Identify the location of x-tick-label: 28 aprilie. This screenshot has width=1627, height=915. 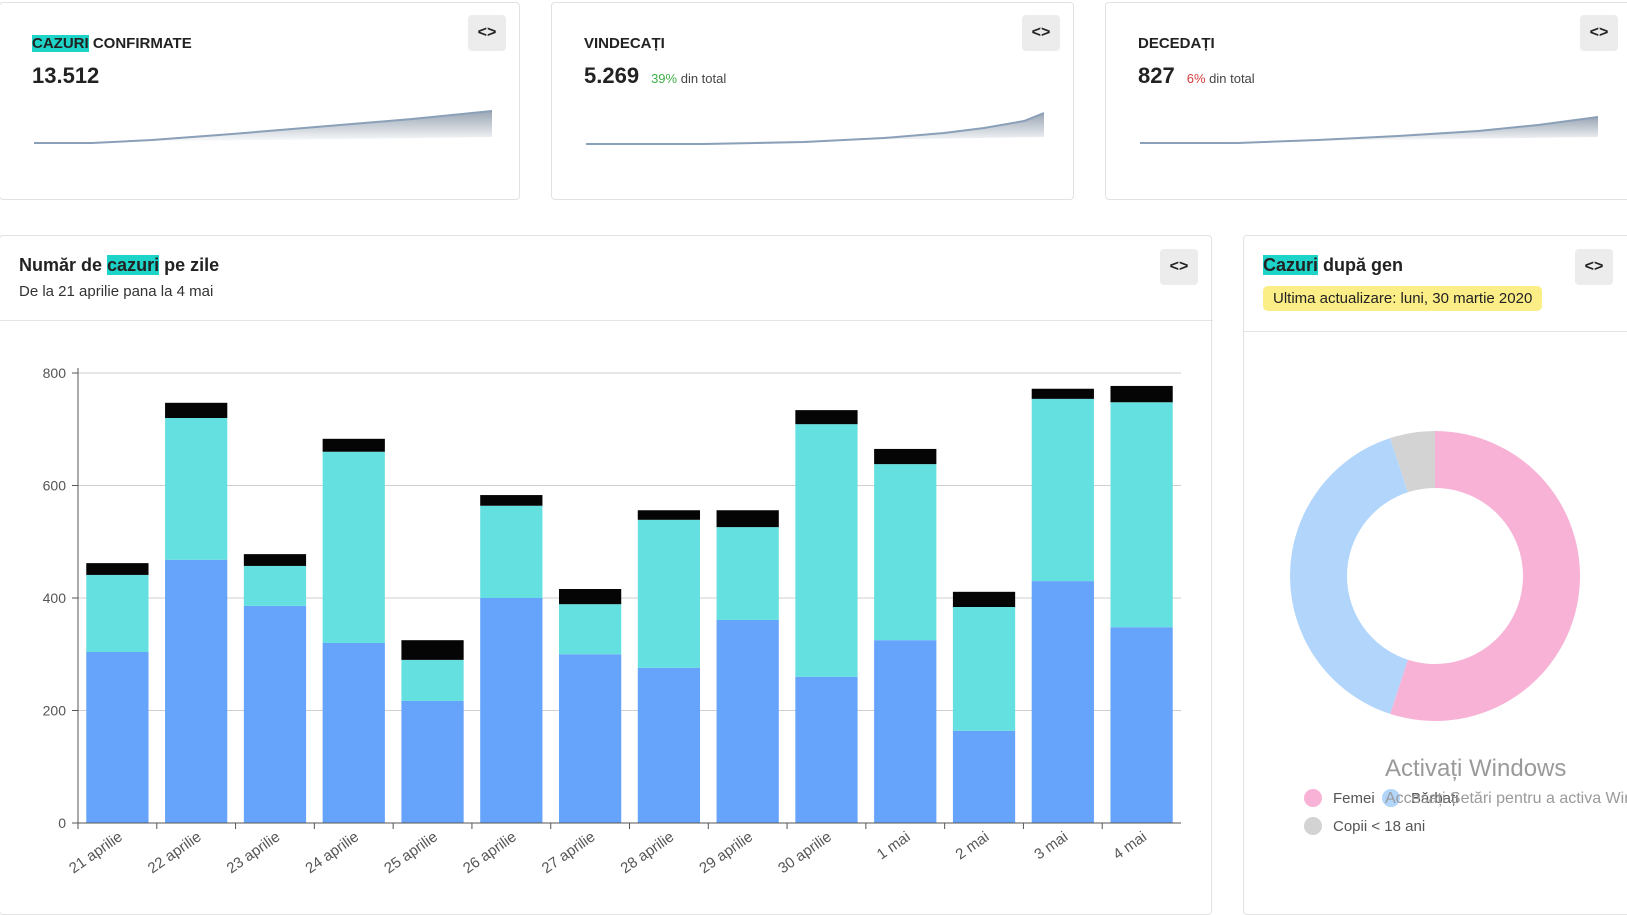
(648, 852).